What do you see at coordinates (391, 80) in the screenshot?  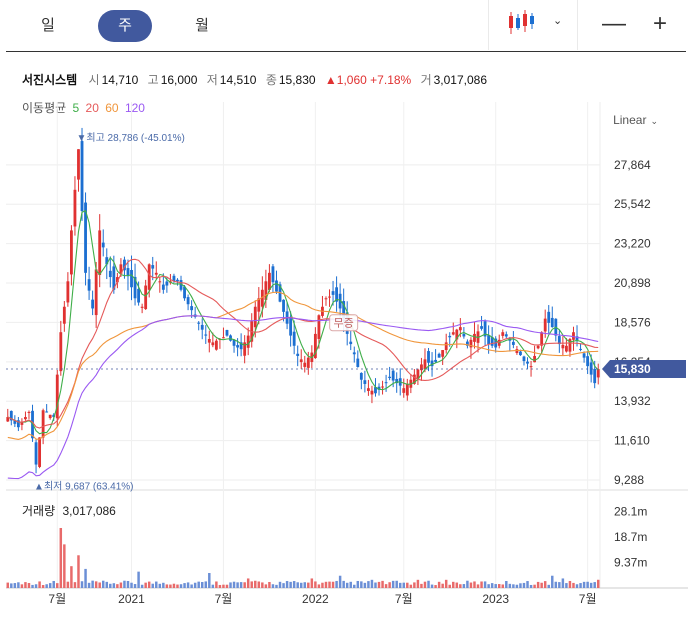 I see `change-percent: +7.18%` at bounding box center [391, 80].